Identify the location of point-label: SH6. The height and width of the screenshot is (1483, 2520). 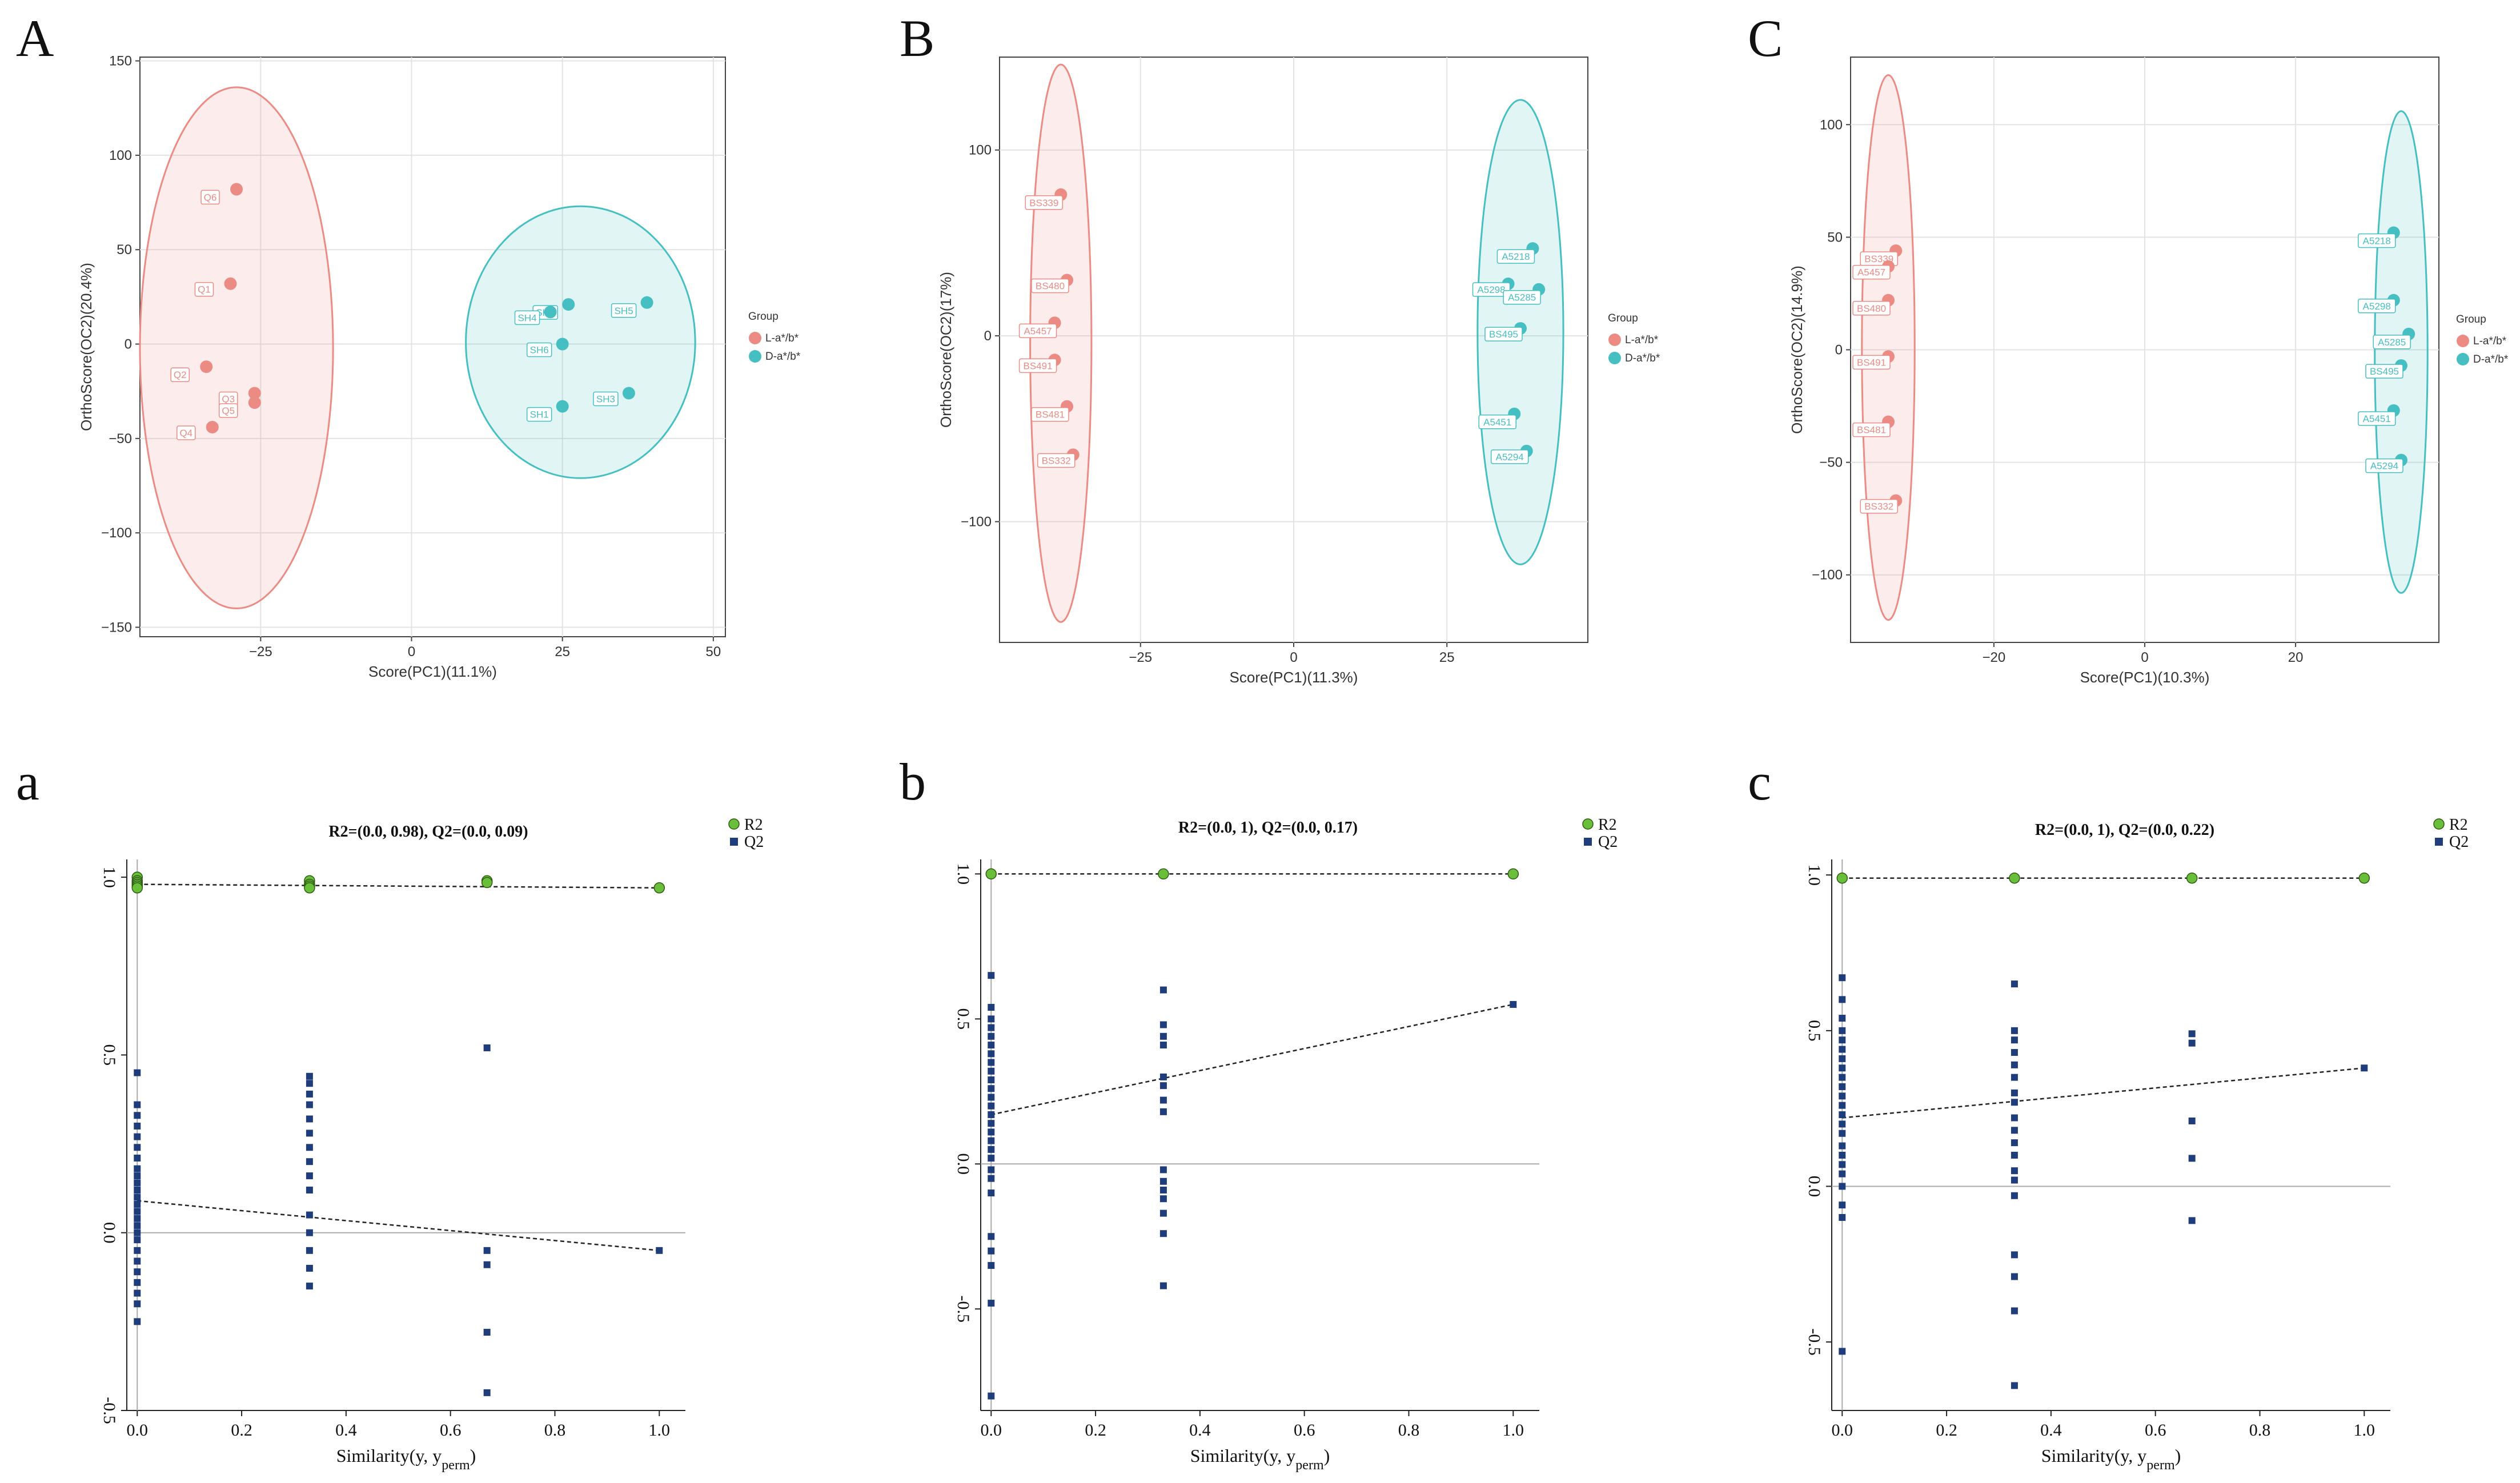
(539, 350).